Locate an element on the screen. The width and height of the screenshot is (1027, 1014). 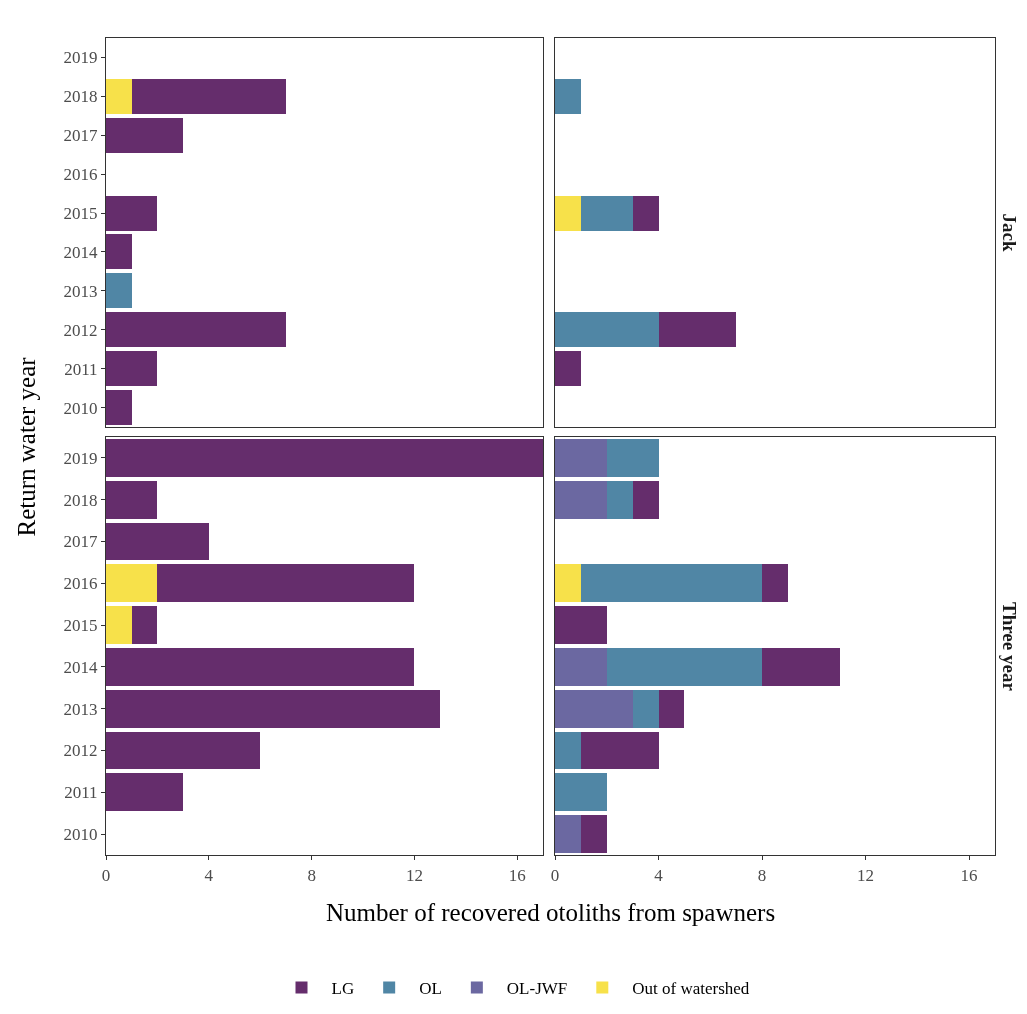
legend-label: OL-JWF is located at coordinates (537, 989).